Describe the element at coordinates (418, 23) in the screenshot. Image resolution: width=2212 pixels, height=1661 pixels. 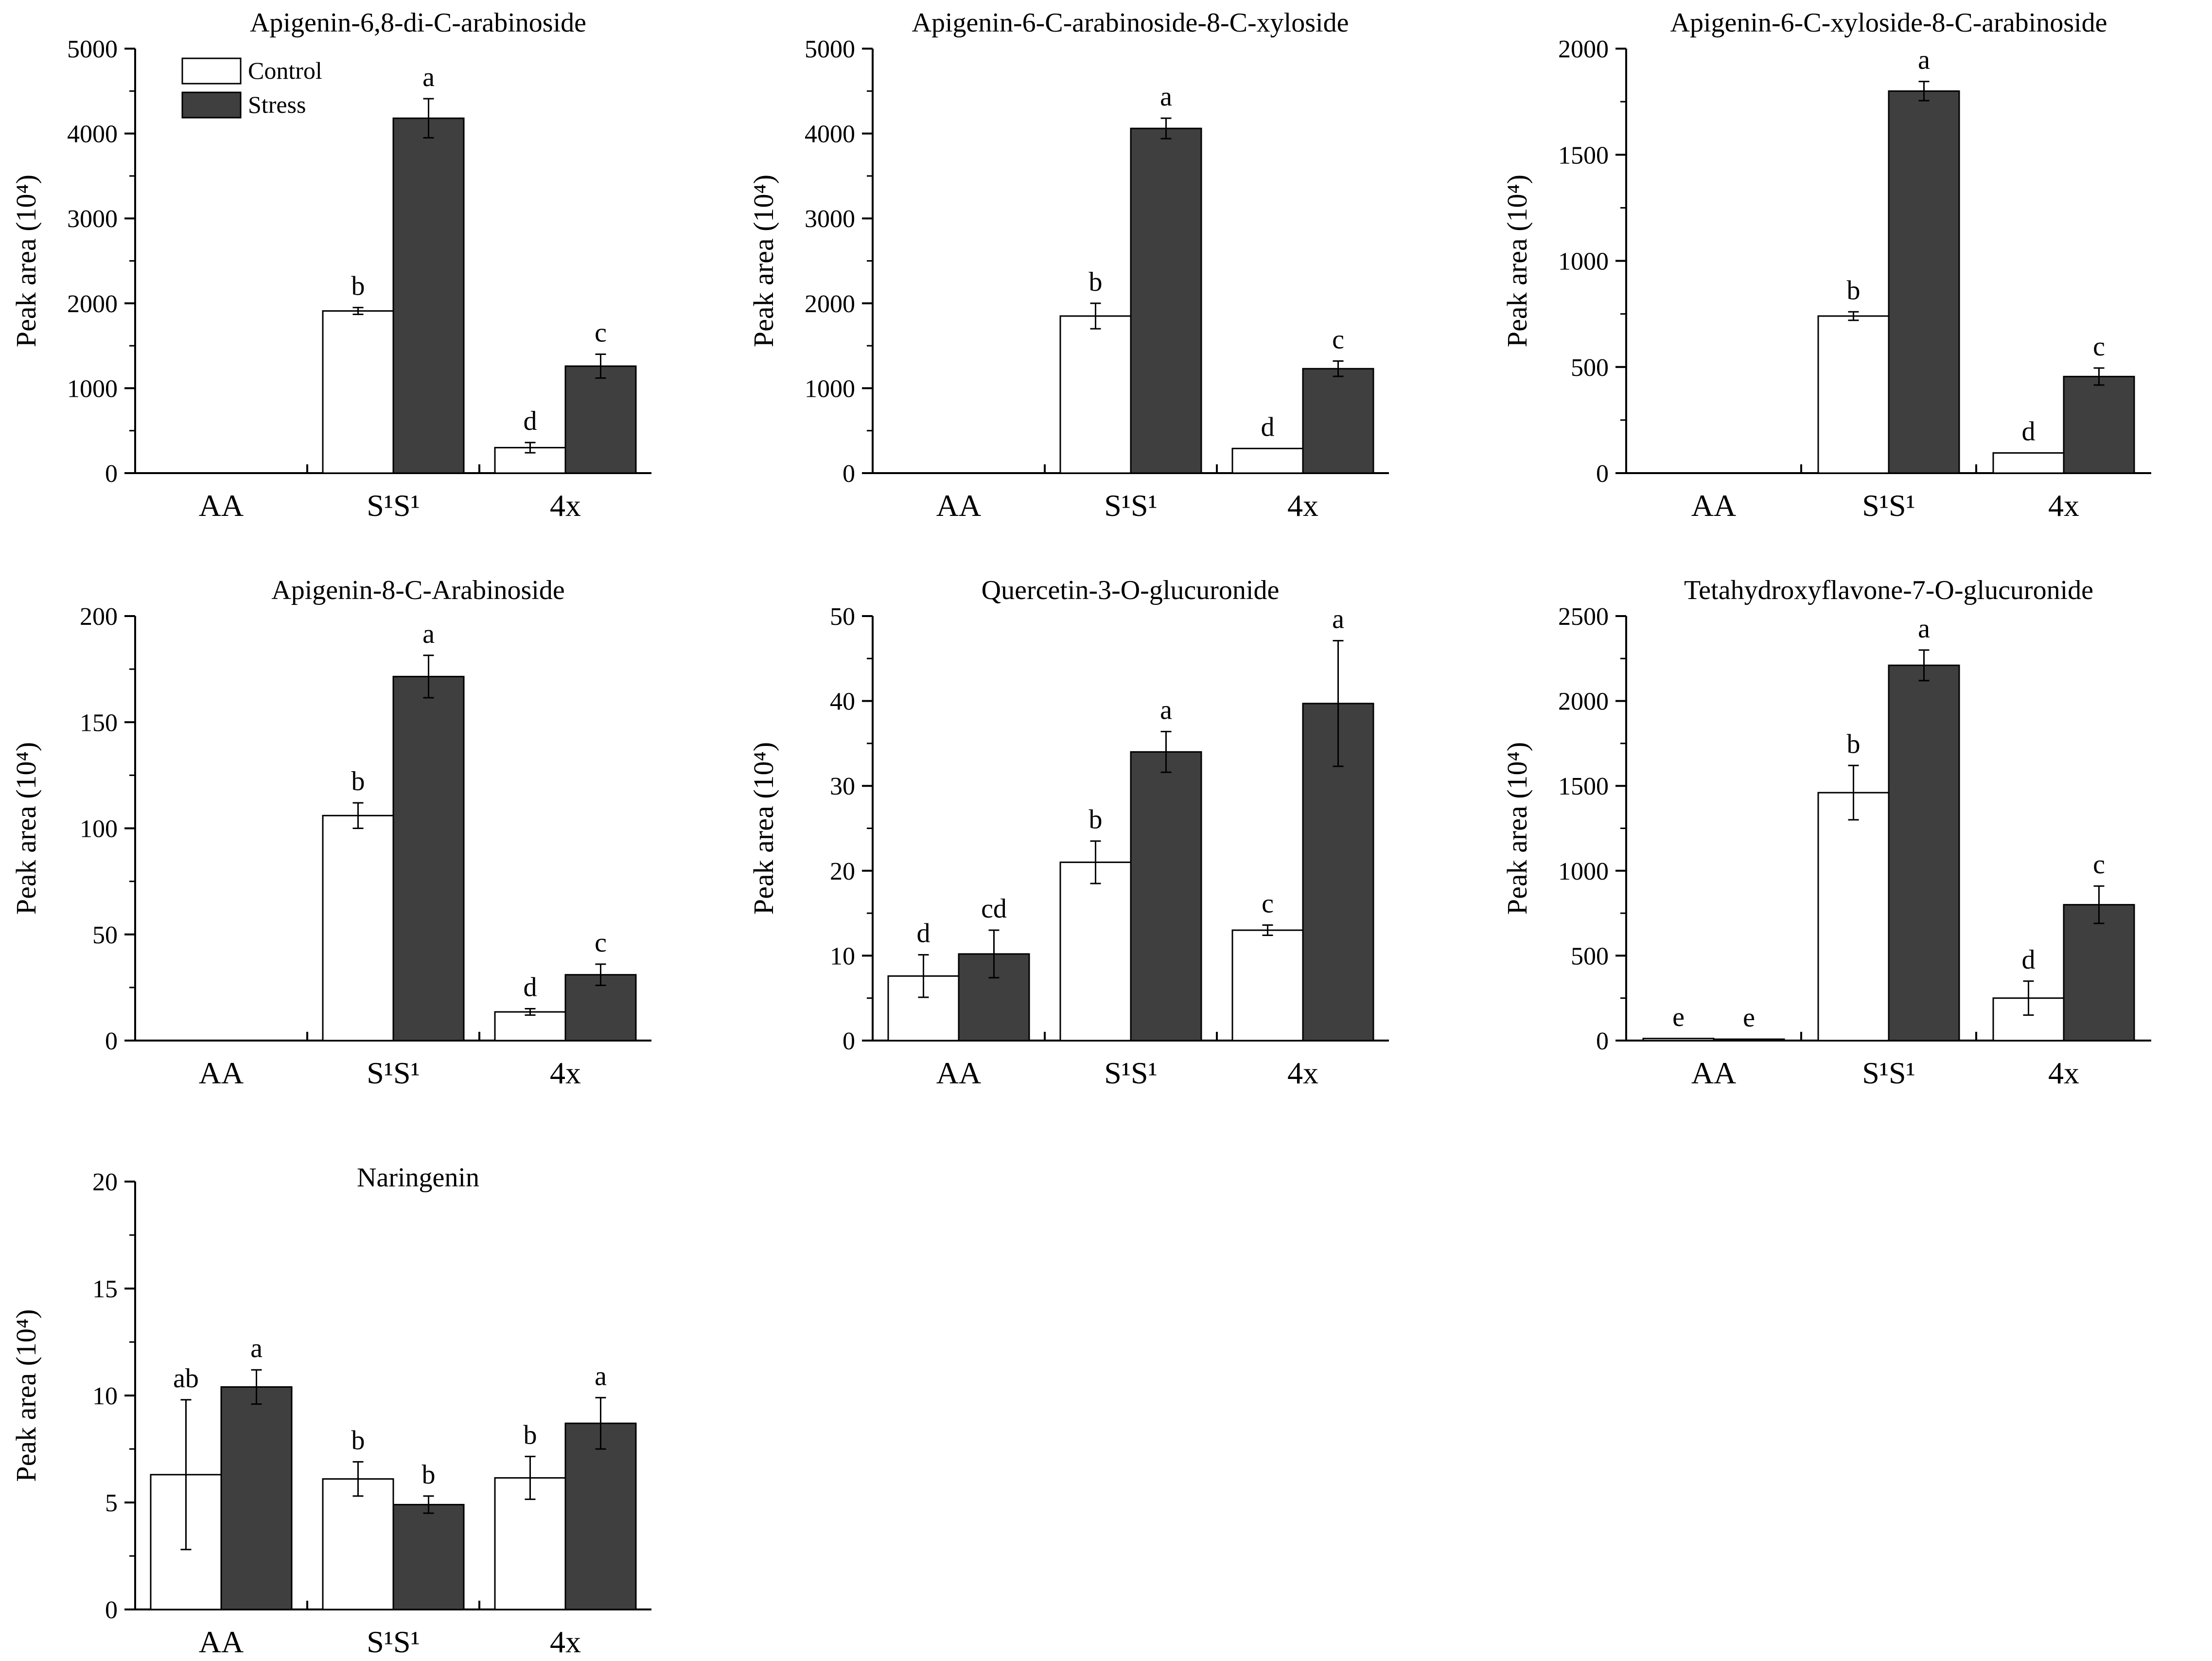
I see `chart-title: Apigenin-6,8-di-C-arabinoside` at that location.